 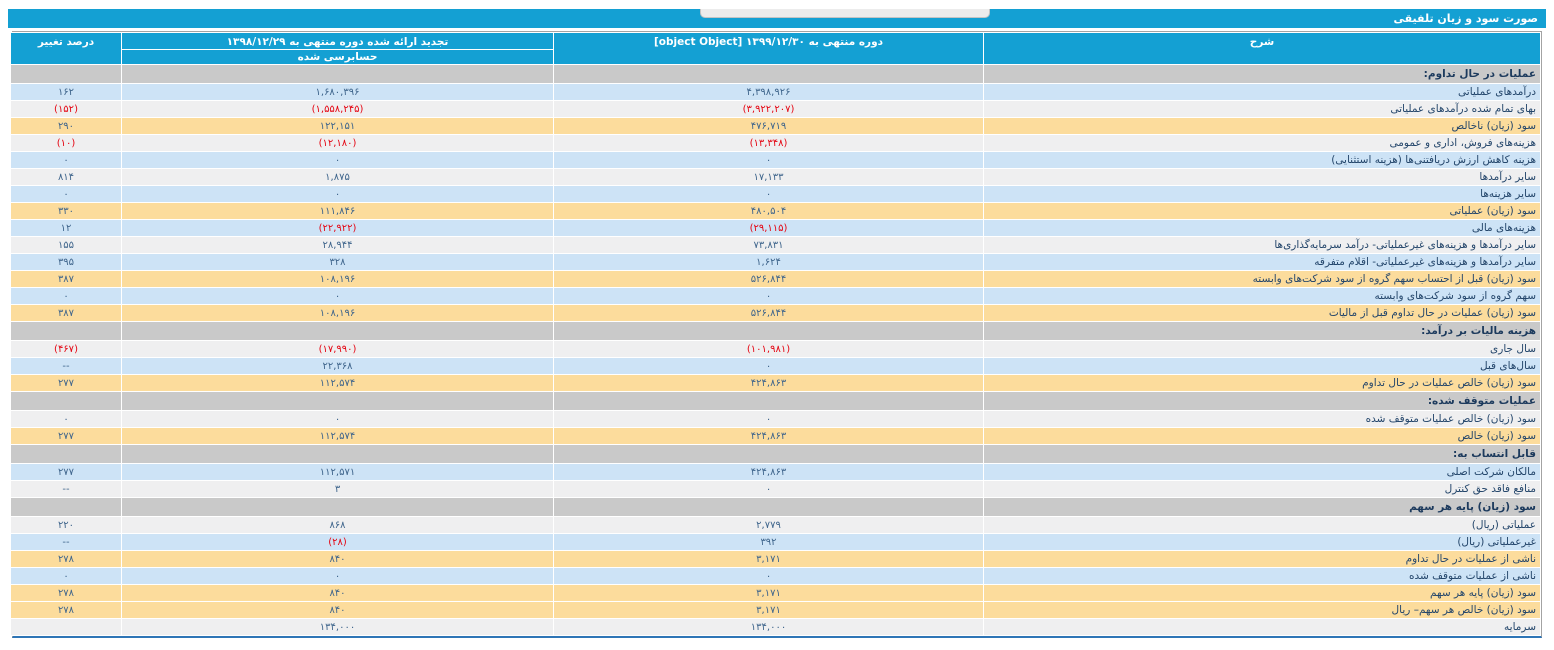 I want to click on value-audited: (۱۲,۱۸۰), so click(x=337, y=143).